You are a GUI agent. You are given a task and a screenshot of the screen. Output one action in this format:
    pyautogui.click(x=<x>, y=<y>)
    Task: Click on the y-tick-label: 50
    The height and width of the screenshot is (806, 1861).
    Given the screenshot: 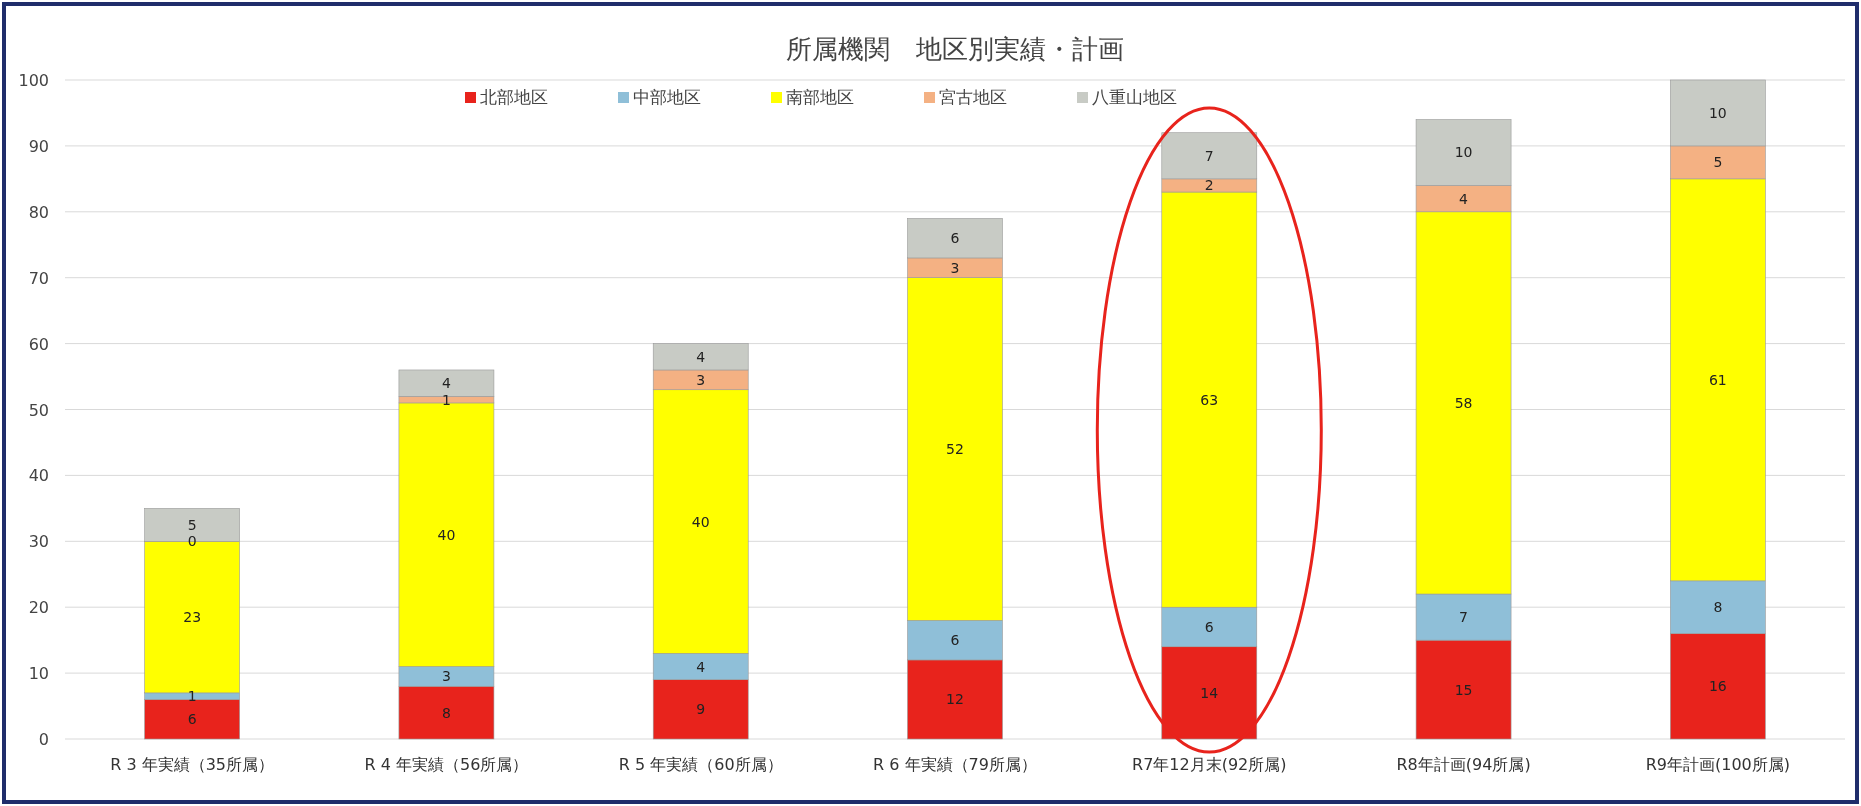 What is the action you would take?
    pyautogui.click(x=38, y=410)
    